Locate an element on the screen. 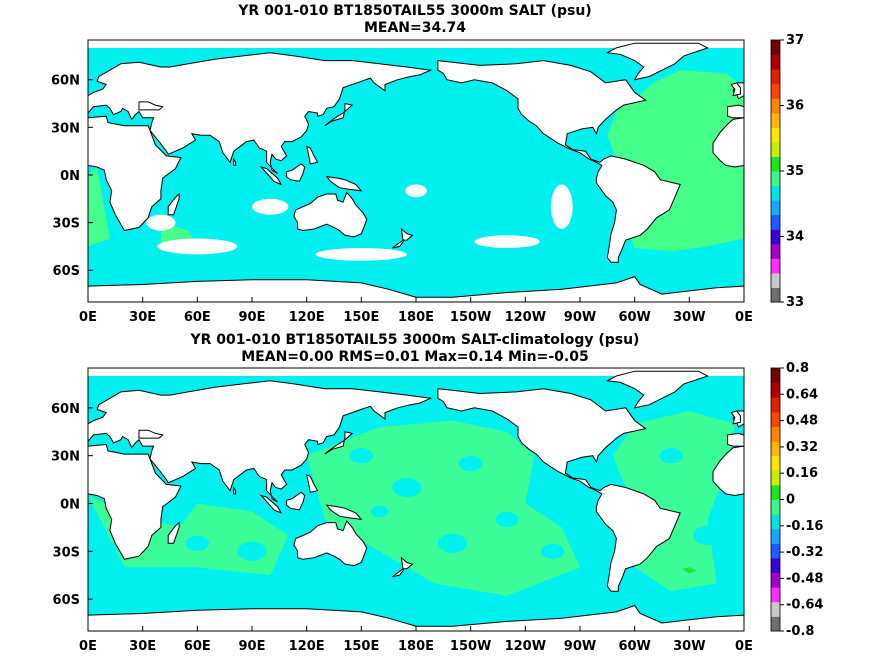  colorbar-label: 0.16 is located at coordinates (802, 473).